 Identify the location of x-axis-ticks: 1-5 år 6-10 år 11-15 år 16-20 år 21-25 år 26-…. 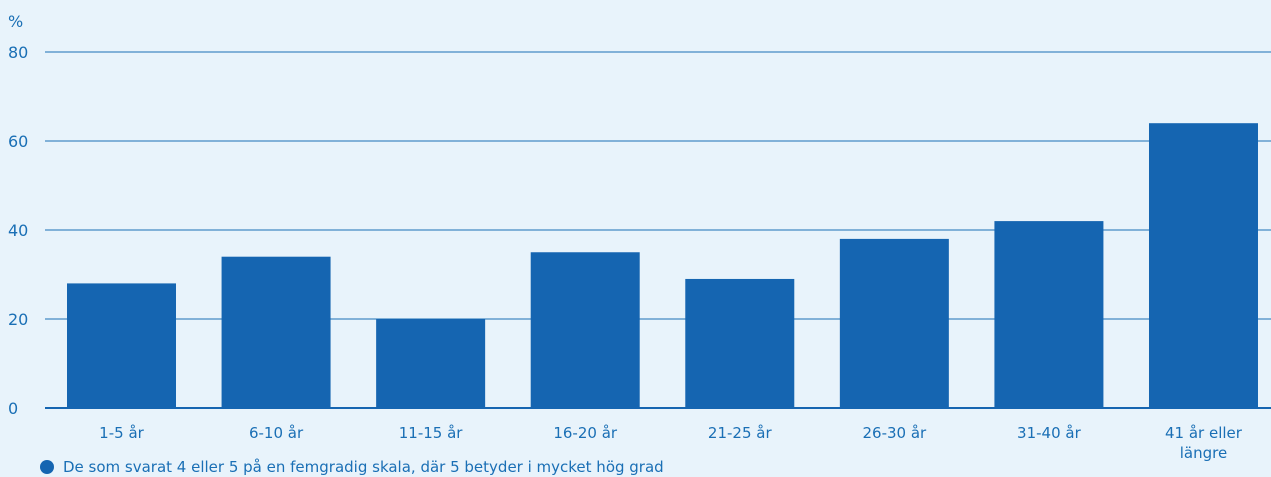
(671, 443).